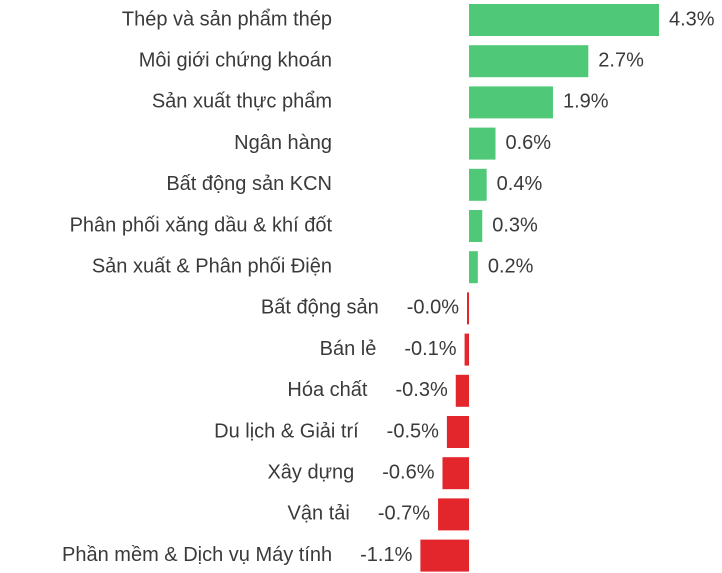 This screenshot has height=573, width=722. I want to click on value-label: 0.2%, so click(511, 266).